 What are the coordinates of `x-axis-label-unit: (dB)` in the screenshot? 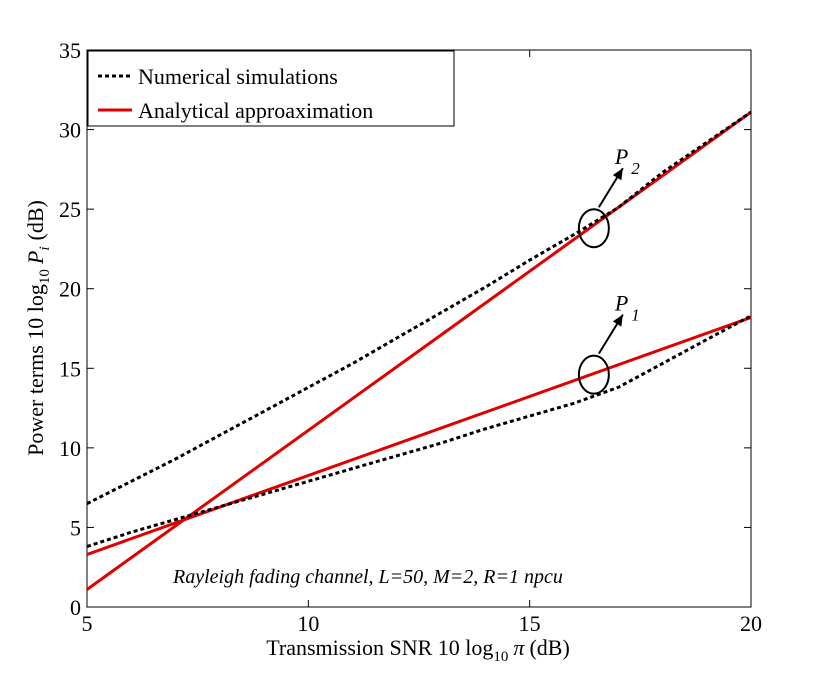 It's located at (549, 647).